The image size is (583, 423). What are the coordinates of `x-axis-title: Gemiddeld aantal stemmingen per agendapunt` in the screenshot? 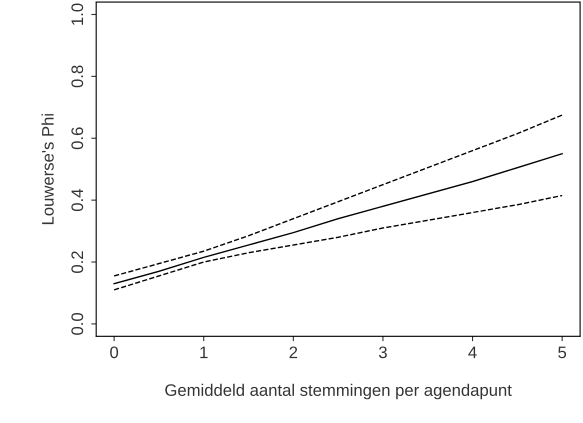 It's located at (338, 392).